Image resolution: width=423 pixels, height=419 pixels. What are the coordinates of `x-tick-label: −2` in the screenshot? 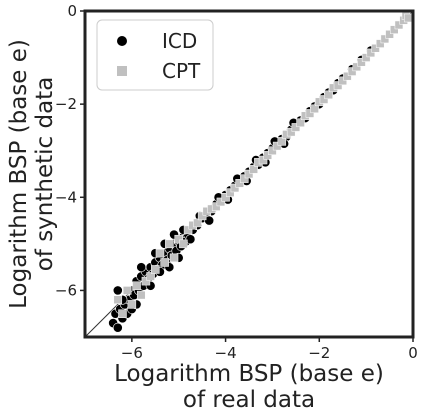 It's located at (319, 353).